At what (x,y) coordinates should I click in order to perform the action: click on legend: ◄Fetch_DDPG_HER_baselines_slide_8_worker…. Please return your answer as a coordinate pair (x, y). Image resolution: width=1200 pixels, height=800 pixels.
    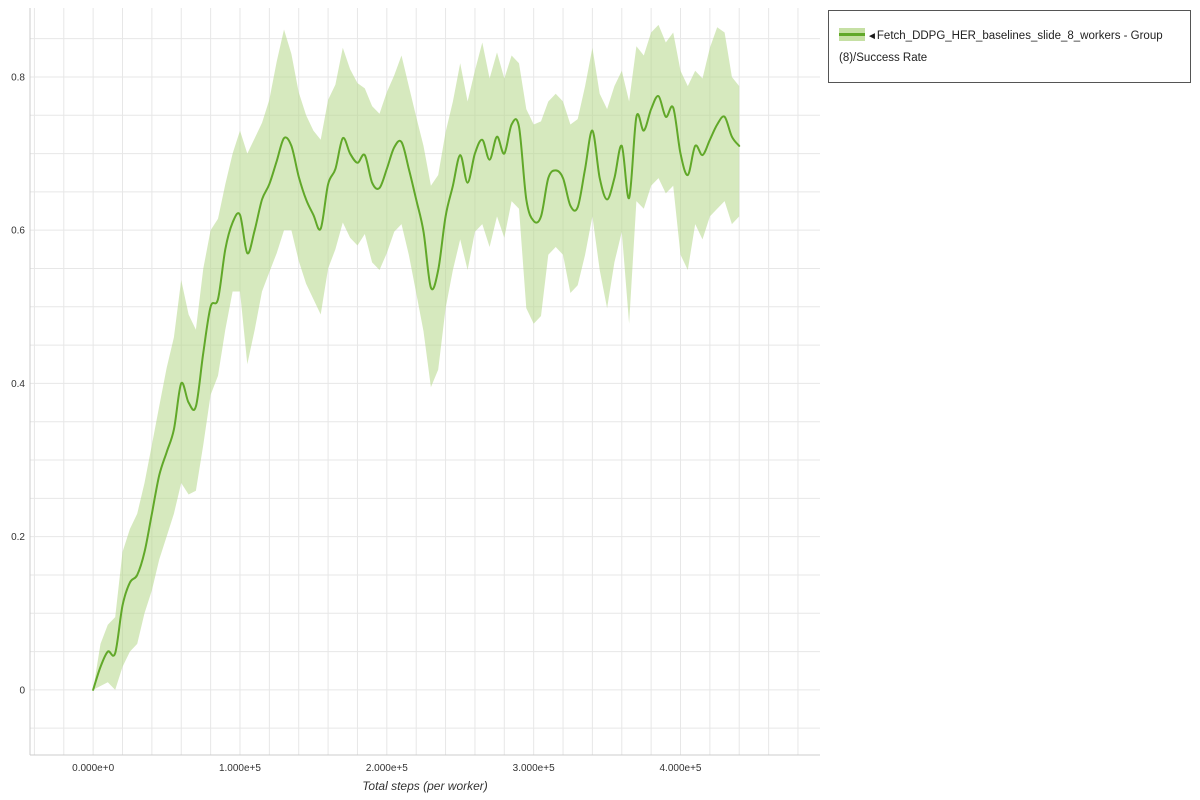
    Looking at the image, I should click on (1009, 46).